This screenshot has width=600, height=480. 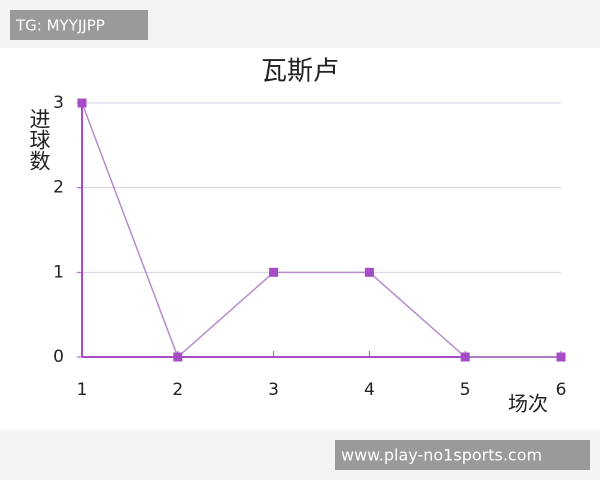 I want to click on top-label-box, so click(x=79, y=25).